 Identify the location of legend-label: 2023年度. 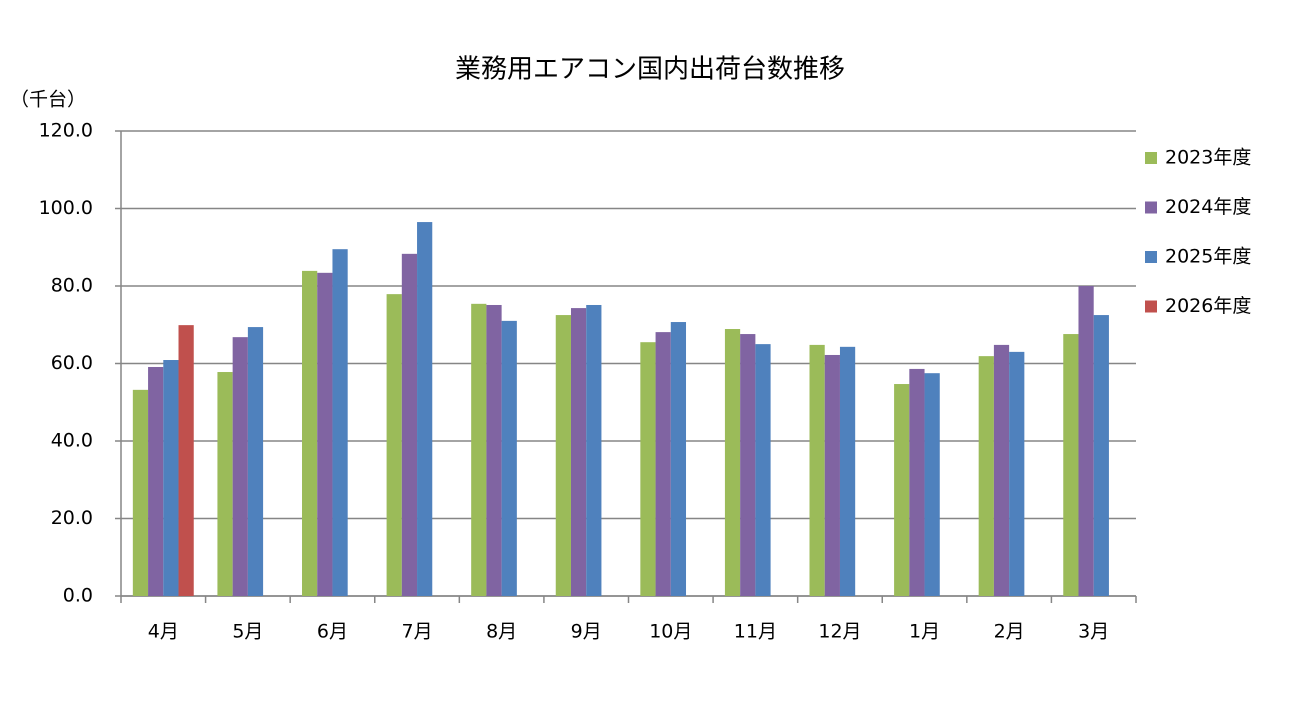
(1208, 158).